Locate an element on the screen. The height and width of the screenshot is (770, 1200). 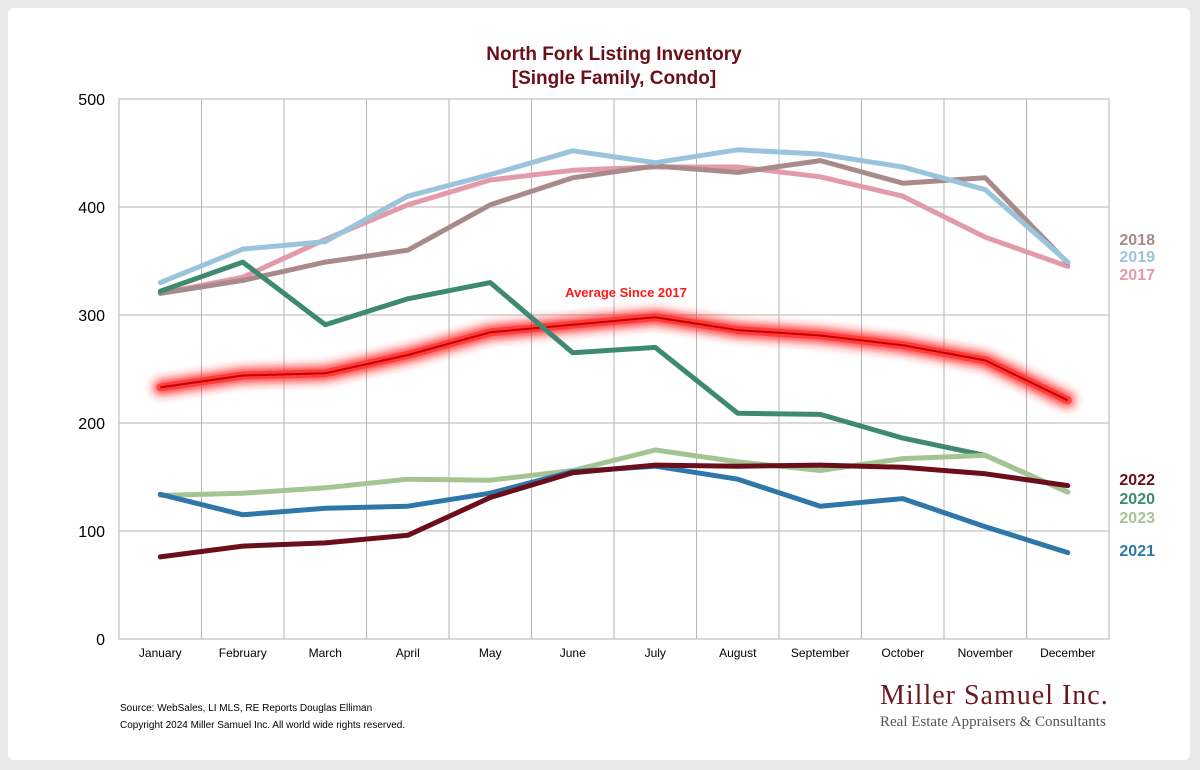
x-tick-label: March is located at coordinates (325, 653).